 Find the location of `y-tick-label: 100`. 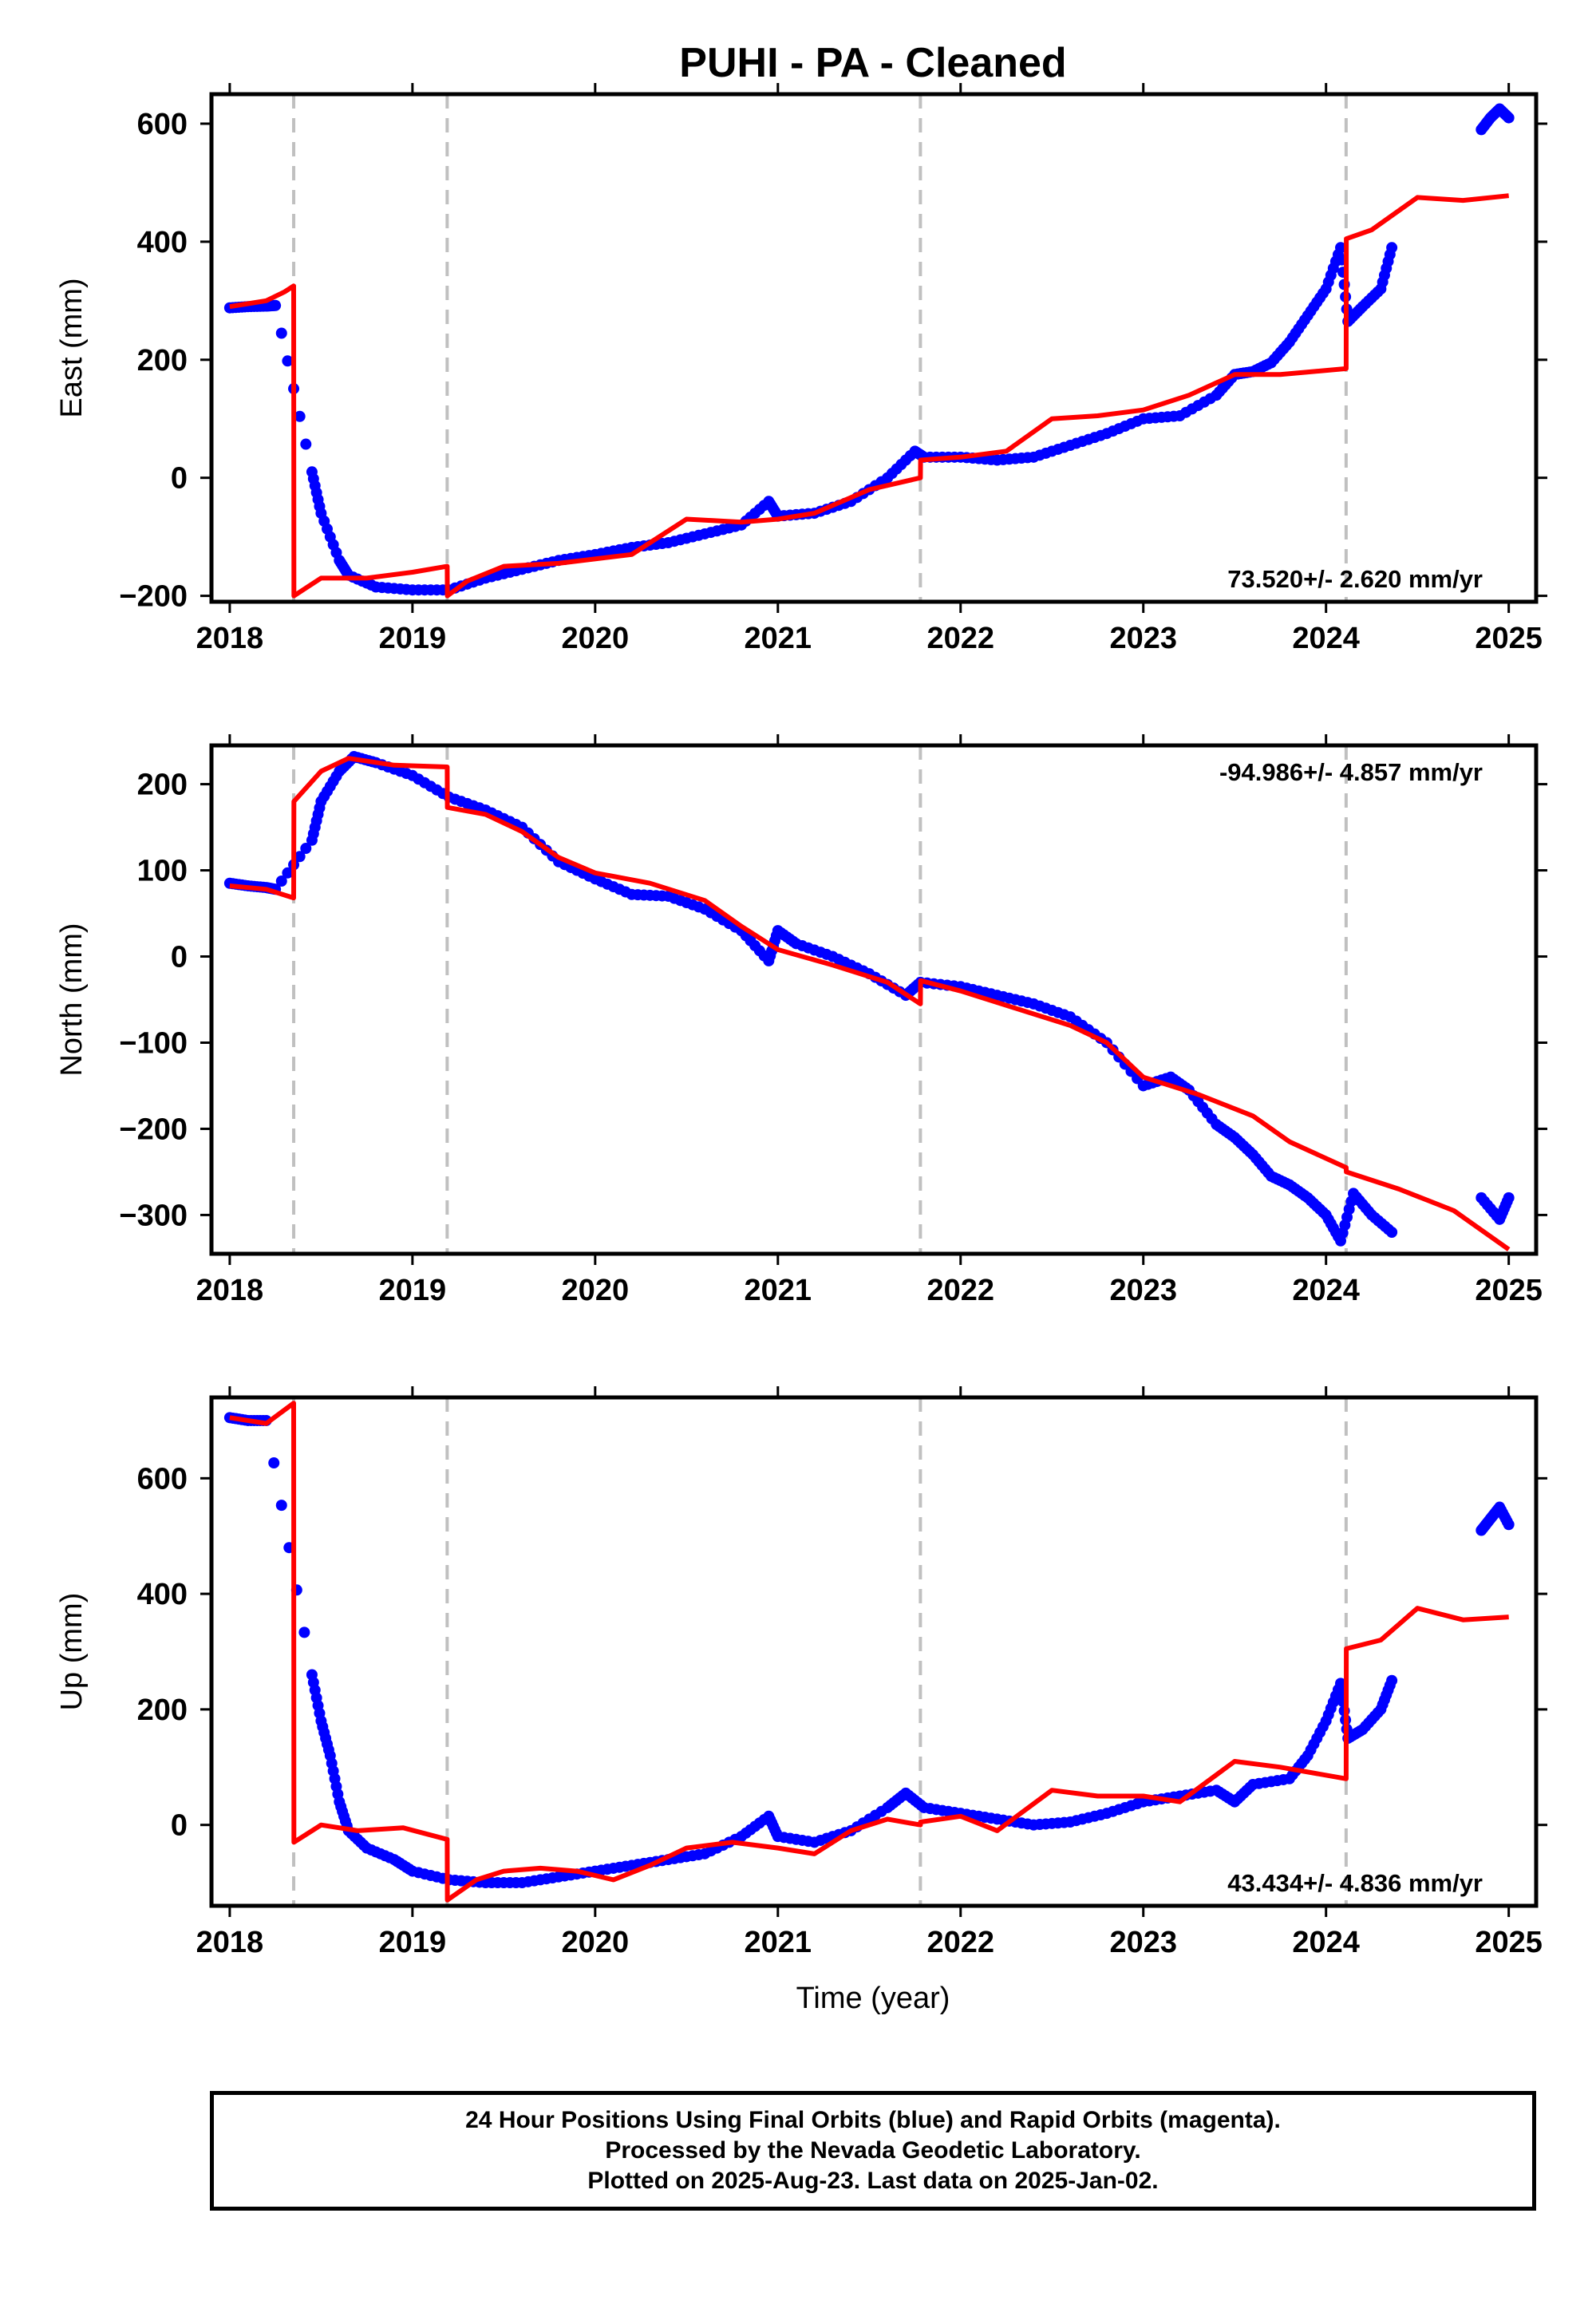

y-tick-label: 100 is located at coordinates (162, 871).